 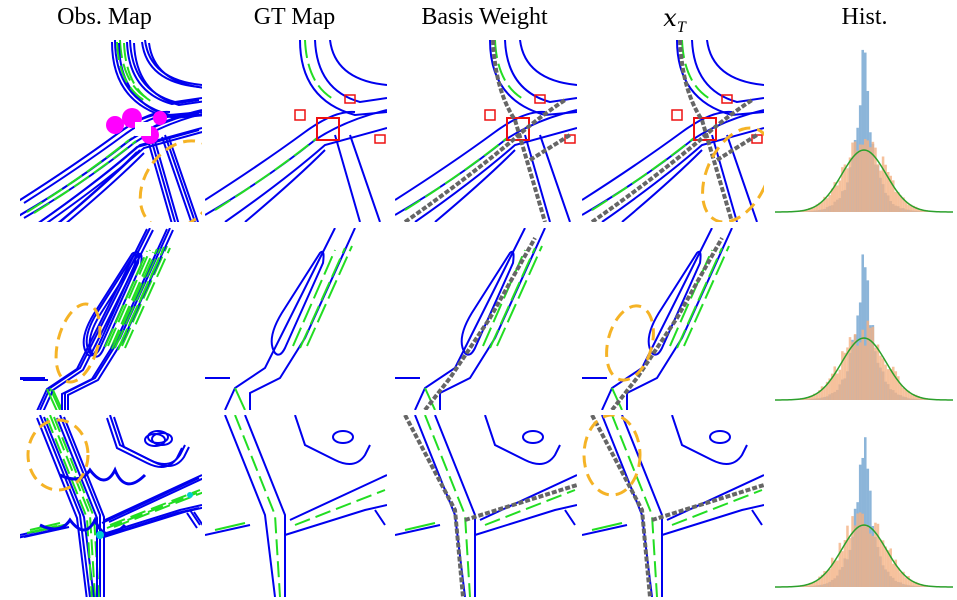 What do you see at coordinates (673, 506) in the screenshot?
I see `xt-row3` at bounding box center [673, 506].